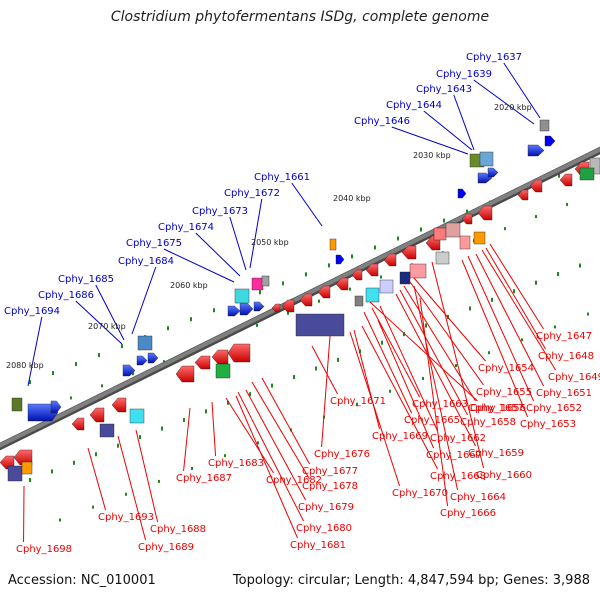 The image size is (600, 600). What do you see at coordinates (330, 486) in the screenshot?
I see `gene-label-cphy-1678: Cphy_1678` at bounding box center [330, 486].